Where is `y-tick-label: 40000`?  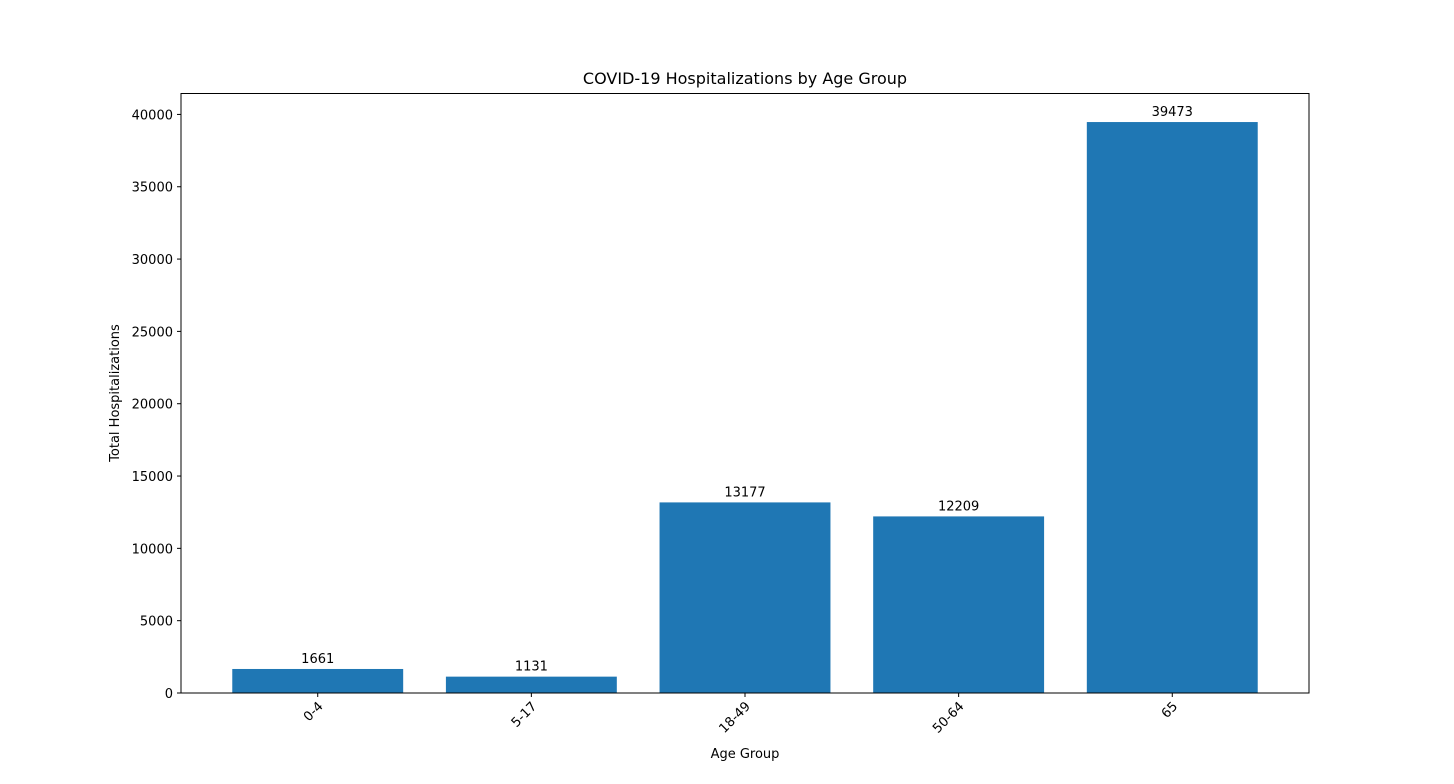 y-tick-label: 40000 is located at coordinates (152, 115).